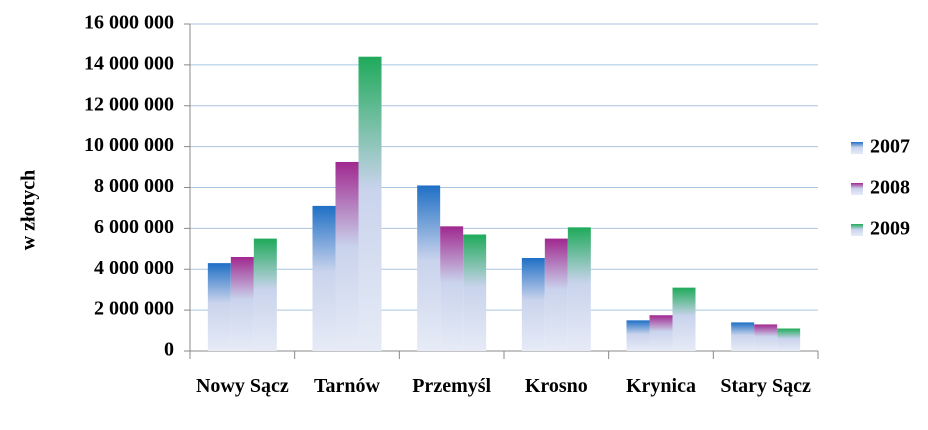 Image resolution: width=928 pixels, height=430 pixels. What do you see at coordinates (129, 63) in the screenshot?
I see `y-tick-label: 14 000 000` at bounding box center [129, 63].